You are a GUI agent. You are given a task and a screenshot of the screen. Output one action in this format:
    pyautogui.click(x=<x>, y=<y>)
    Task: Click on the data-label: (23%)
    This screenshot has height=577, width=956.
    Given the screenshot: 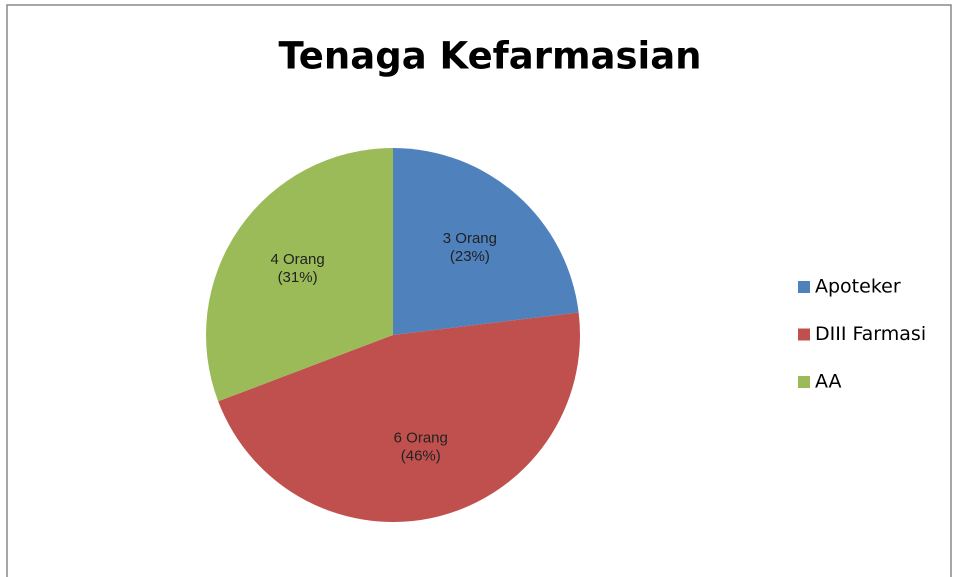 What is the action you would take?
    pyautogui.click(x=470, y=256)
    